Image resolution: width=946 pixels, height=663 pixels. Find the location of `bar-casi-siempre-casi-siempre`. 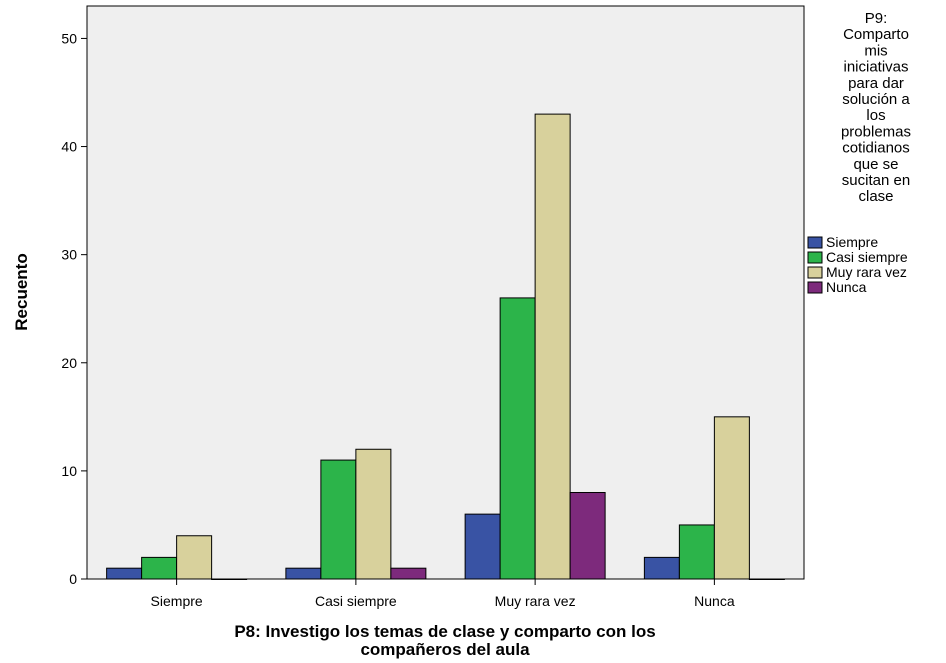

bar-casi-siempre-casi-siempre is located at coordinates (338, 519).